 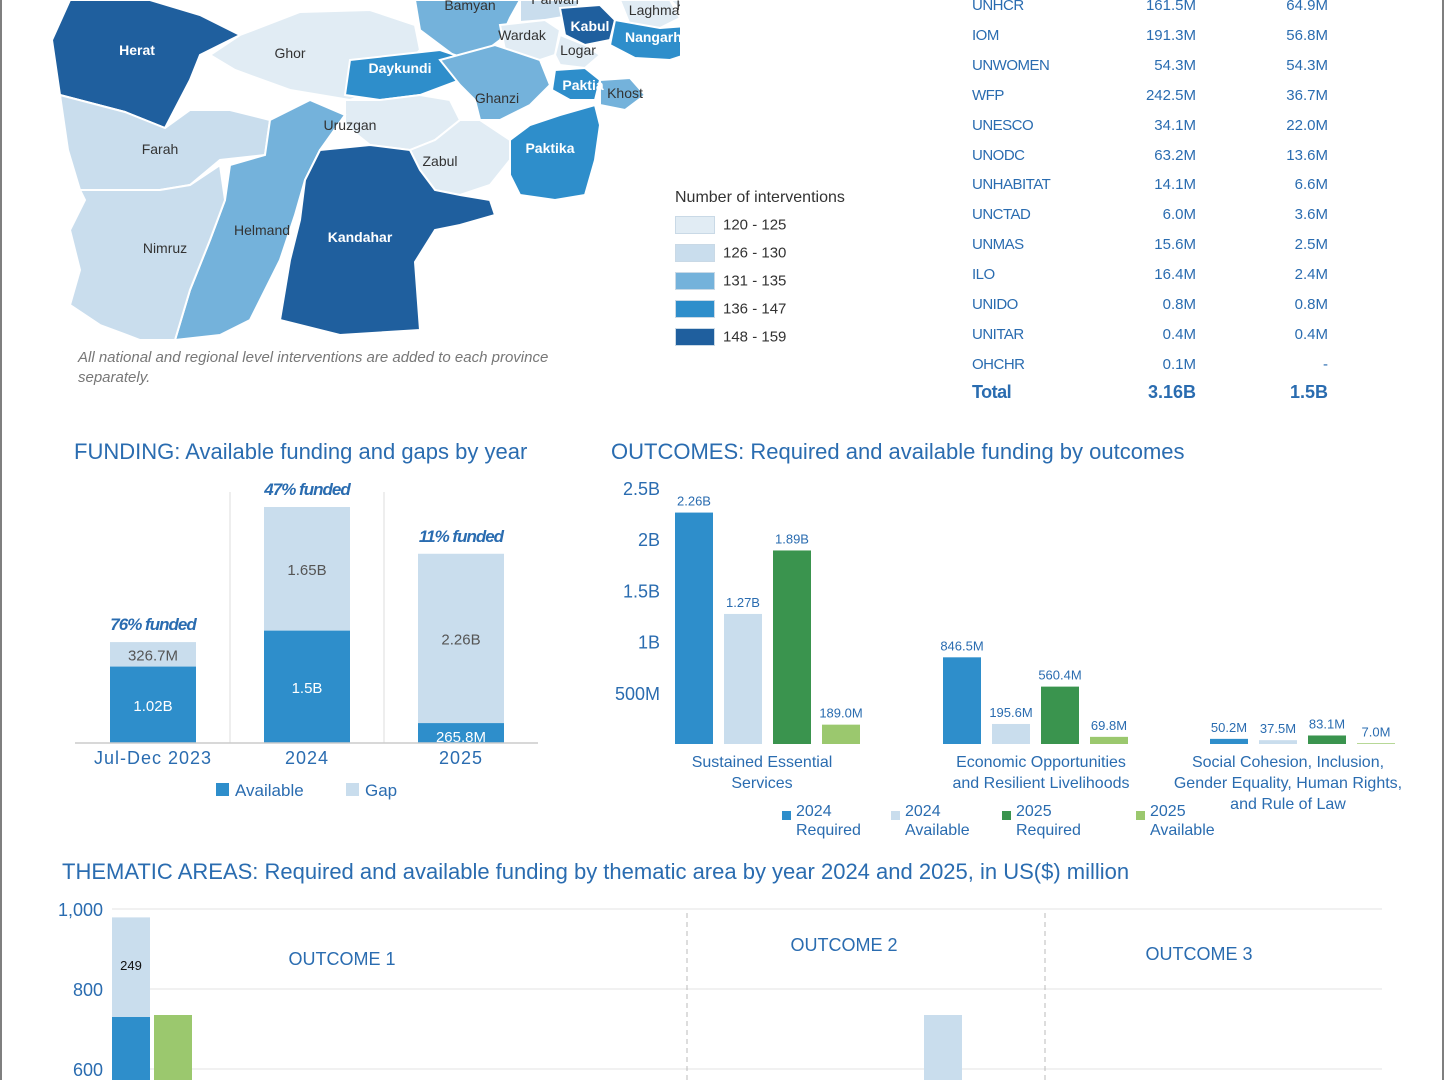 What do you see at coordinates (1152, 128) in the screenshot?
I see `agency-row-unesco: UNESCO 34.1M 22.0M` at bounding box center [1152, 128].